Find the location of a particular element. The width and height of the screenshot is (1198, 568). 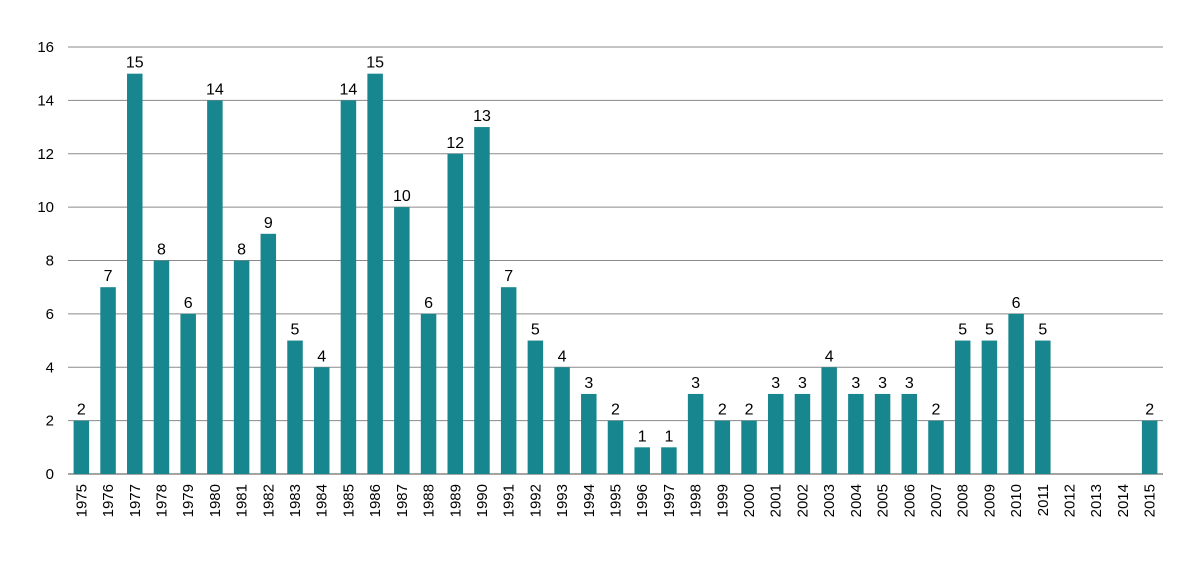

x-tick-label: 2015 is located at coordinates (1150, 500).